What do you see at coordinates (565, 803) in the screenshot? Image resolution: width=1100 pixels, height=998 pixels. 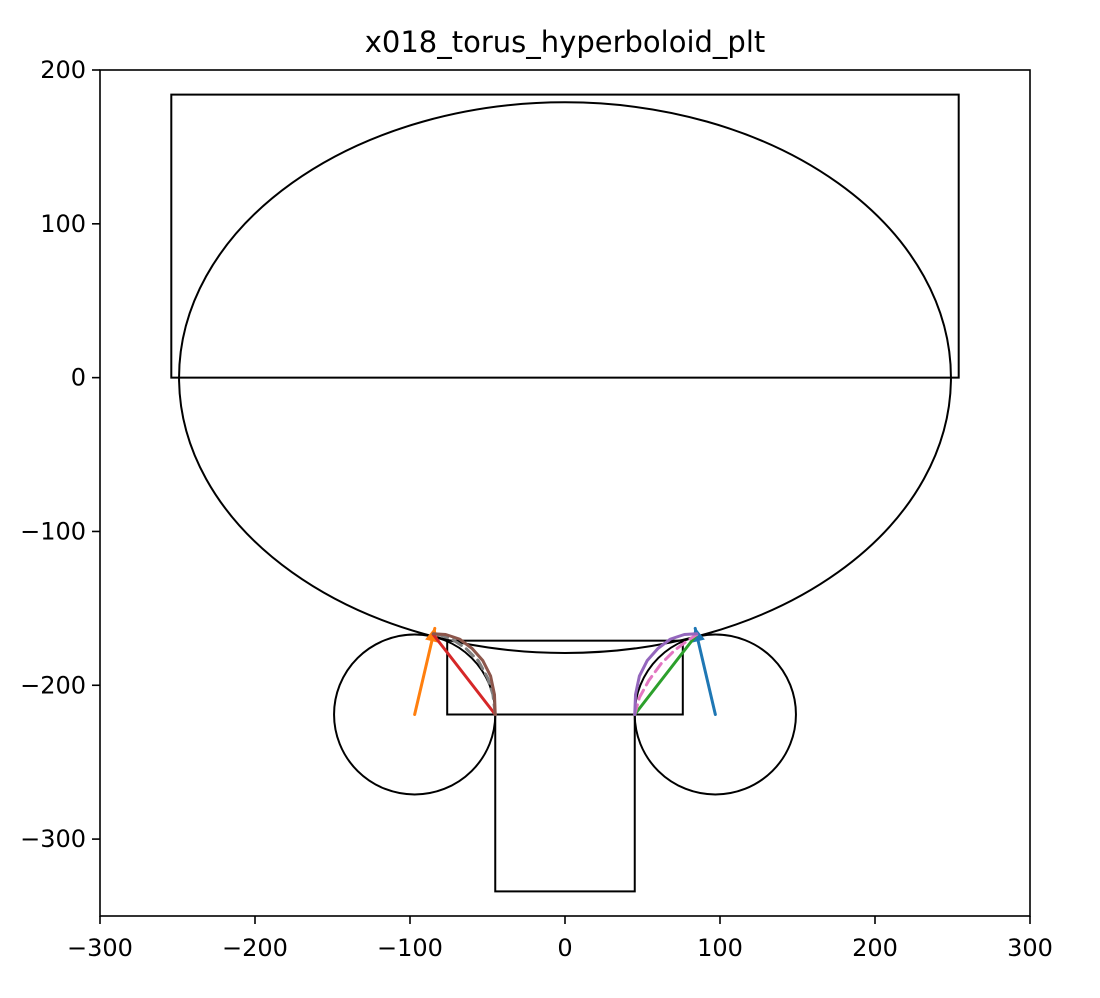 I see `bottom-rect` at bounding box center [565, 803].